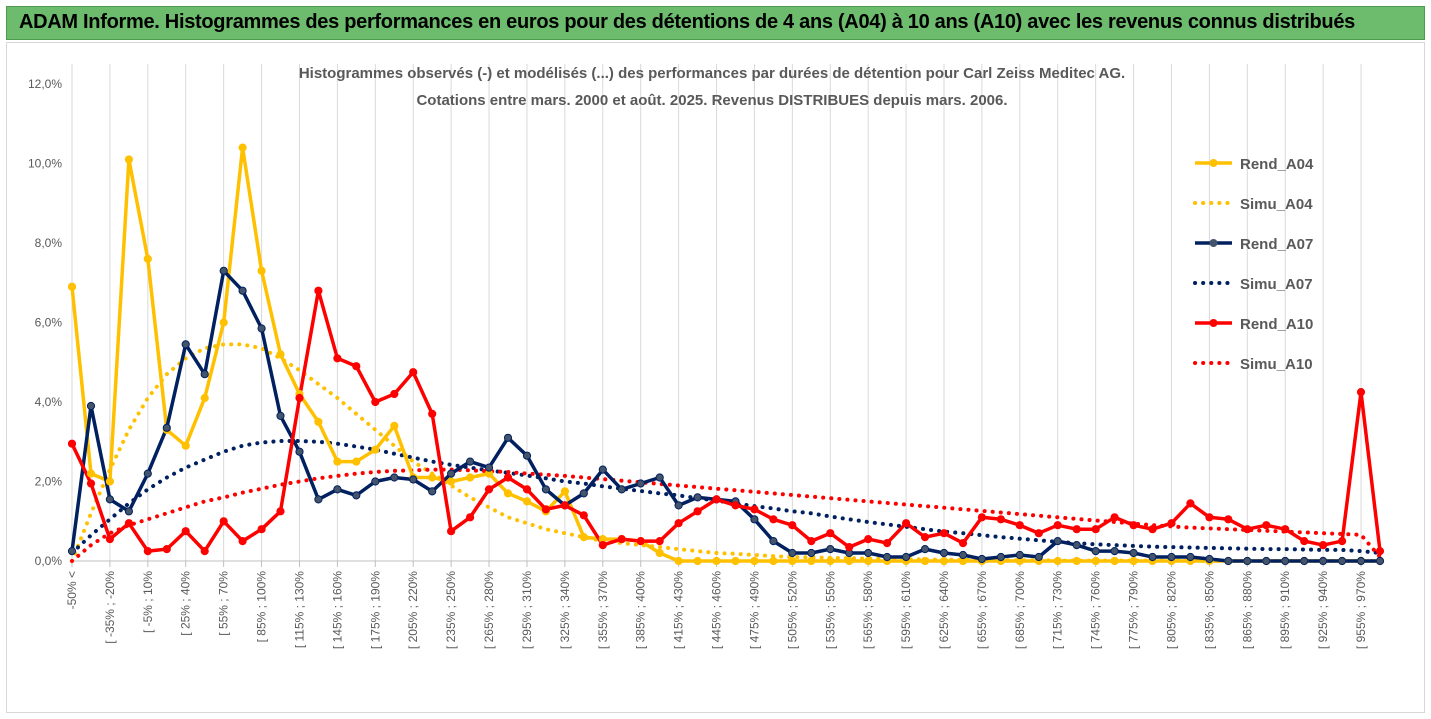 Image resolution: width=1431 pixels, height=719 pixels. What do you see at coordinates (1276, 244) in the screenshot?
I see `legend-label-rend-a07: Rend_A07` at bounding box center [1276, 244].